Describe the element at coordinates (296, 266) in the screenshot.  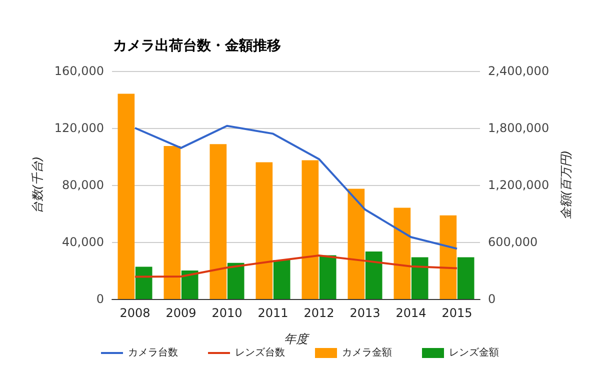
I see `line-series` at that location.